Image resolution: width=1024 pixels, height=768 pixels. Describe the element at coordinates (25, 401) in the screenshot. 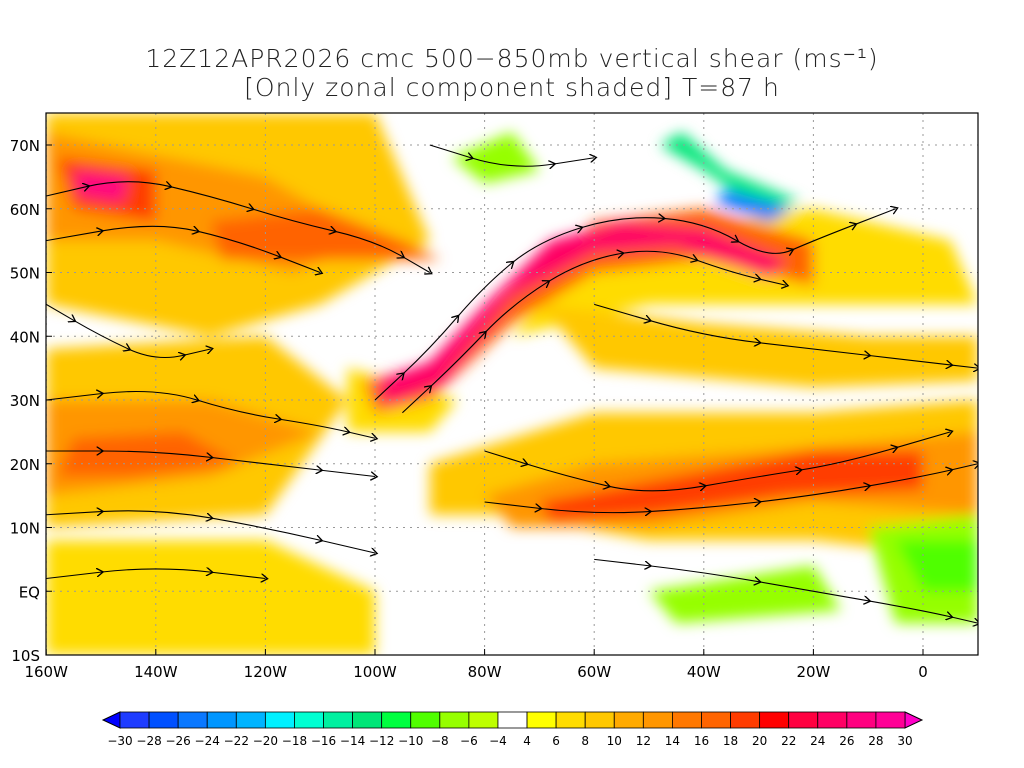

I see `lat-label: 30N` at that location.